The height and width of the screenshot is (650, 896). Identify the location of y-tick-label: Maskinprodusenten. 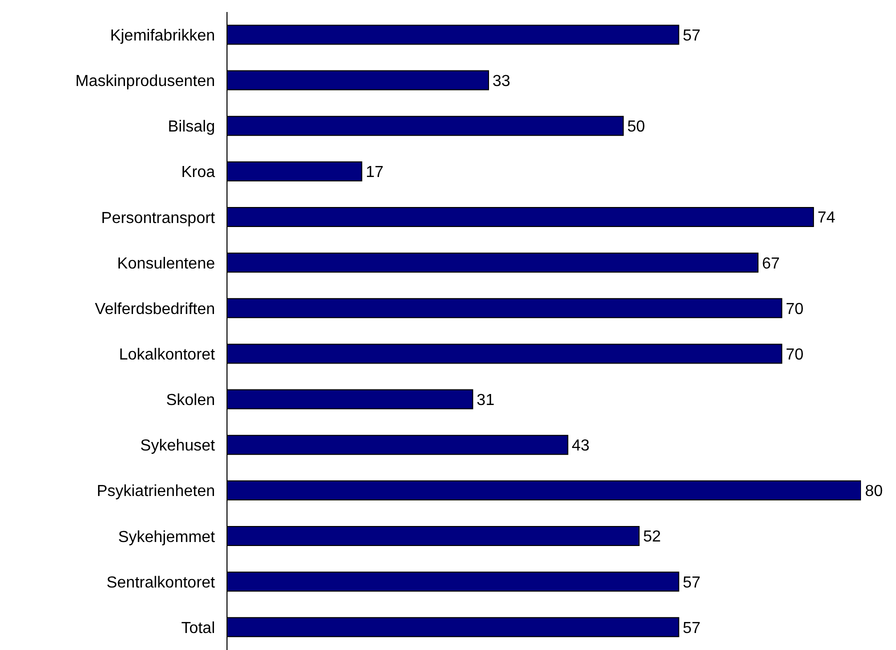
(145, 81).